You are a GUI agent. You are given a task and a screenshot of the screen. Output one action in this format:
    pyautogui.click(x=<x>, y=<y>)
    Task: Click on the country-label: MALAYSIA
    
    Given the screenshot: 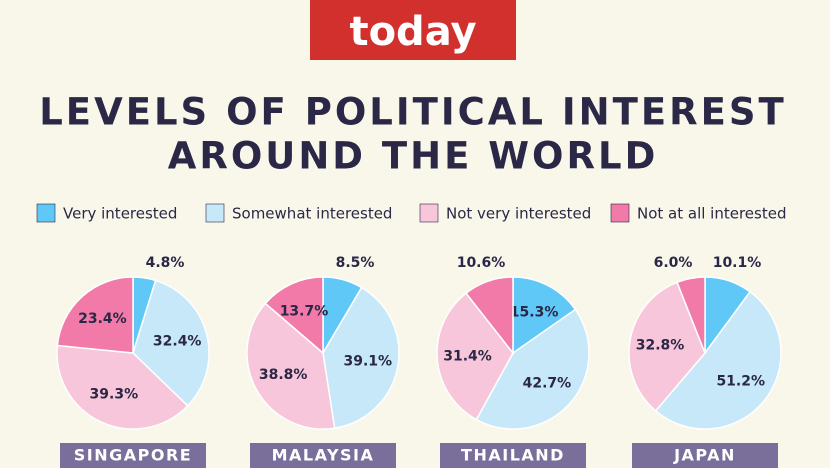 What is the action you would take?
    pyautogui.click(x=323, y=455)
    